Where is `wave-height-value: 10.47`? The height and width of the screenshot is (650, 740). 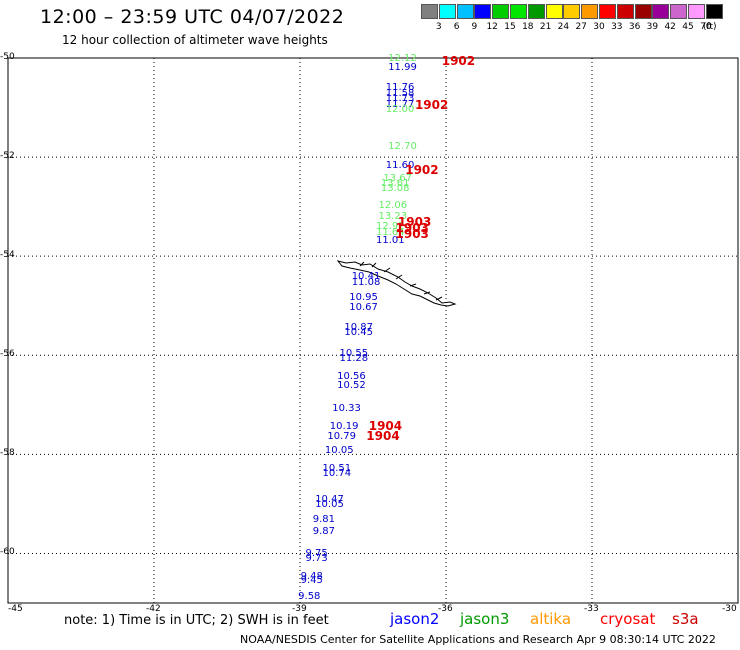 wave-height-value: 10.47 is located at coordinates (329, 499).